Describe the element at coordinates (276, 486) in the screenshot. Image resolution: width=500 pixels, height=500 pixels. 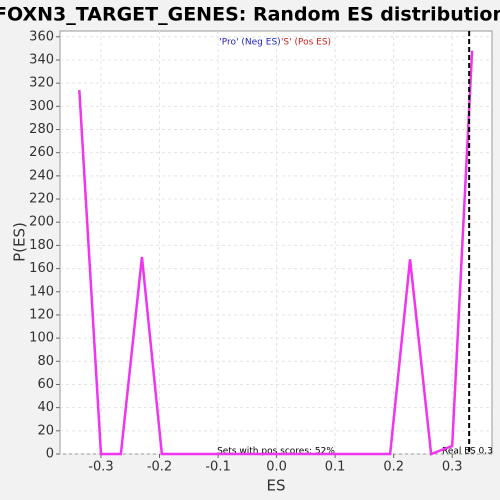
I see `x-axis-label: ES` at that location.